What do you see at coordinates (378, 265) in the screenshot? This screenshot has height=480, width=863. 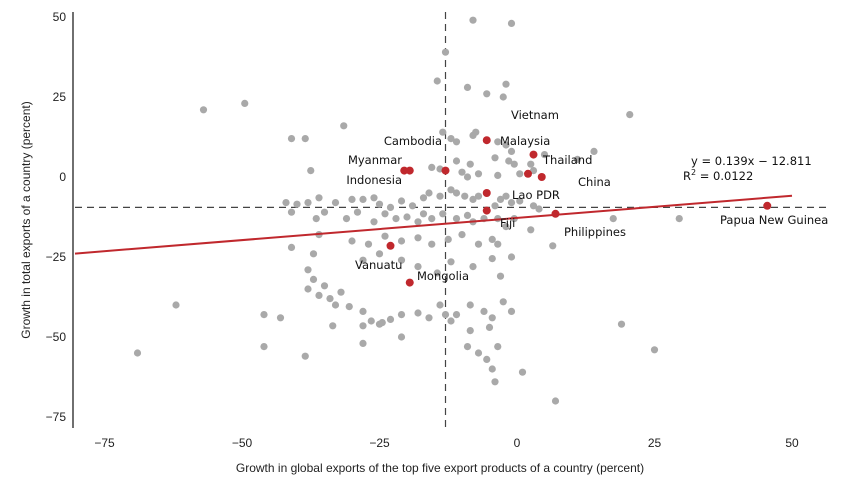 I see `point-label-vanuatu: Vanuatu` at bounding box center [378, 265].